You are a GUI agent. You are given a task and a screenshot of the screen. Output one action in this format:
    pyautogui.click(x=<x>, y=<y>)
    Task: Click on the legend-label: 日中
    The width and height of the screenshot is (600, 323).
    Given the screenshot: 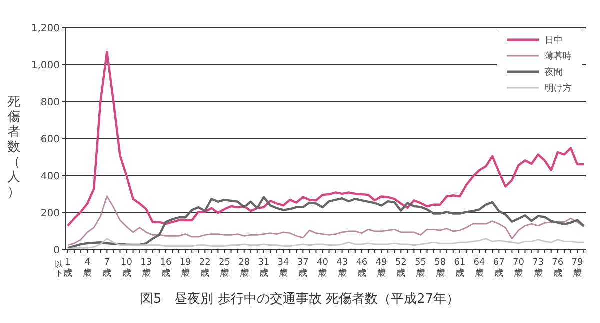 What is the action you would take?
    pyautogui.click(x=554, y=40)
    